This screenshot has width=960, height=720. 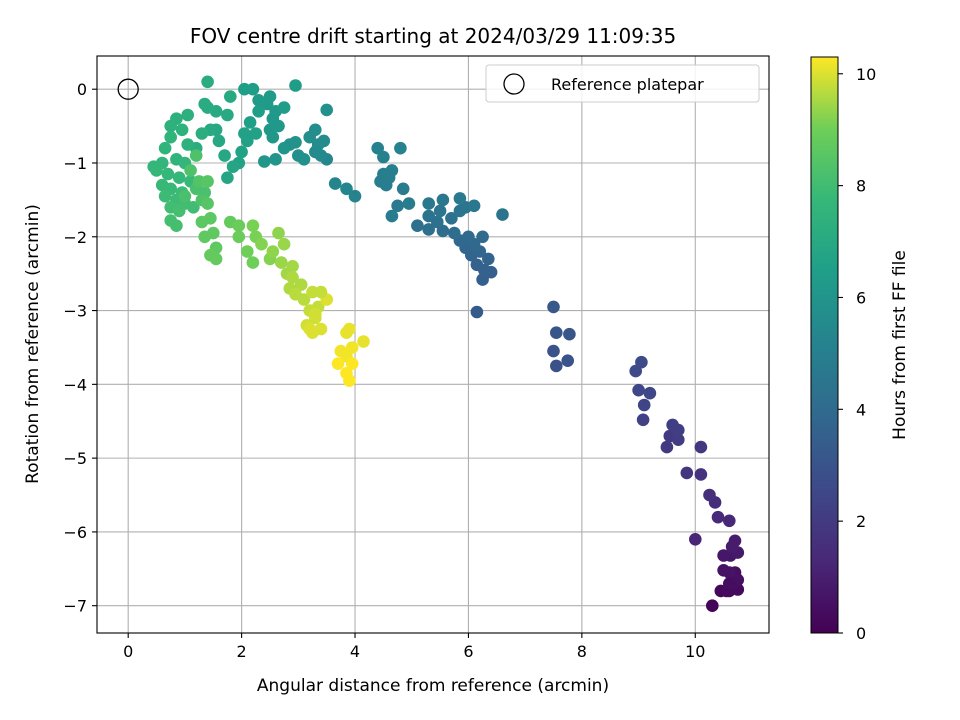 What do you see at coordinates (75, 532) in the screenshot?
I see `y-tick-label: −6` at bounding box center [75, 532].